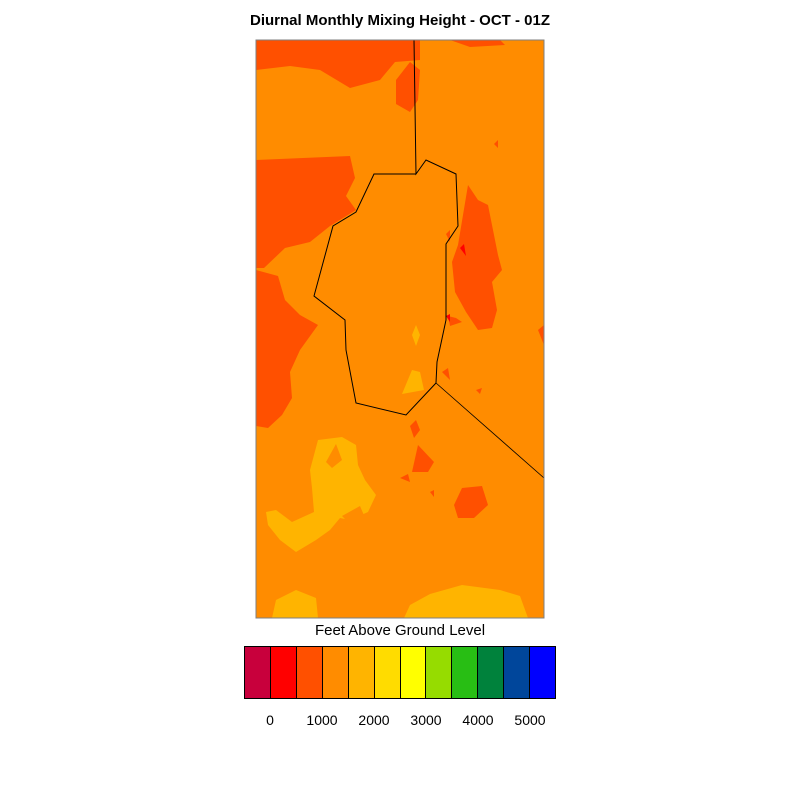 The image size is (800, 800). Describe the element at coordinates (426, 720) in the screenshot. I see `colorbar-tick-3000: 3000` at that location.